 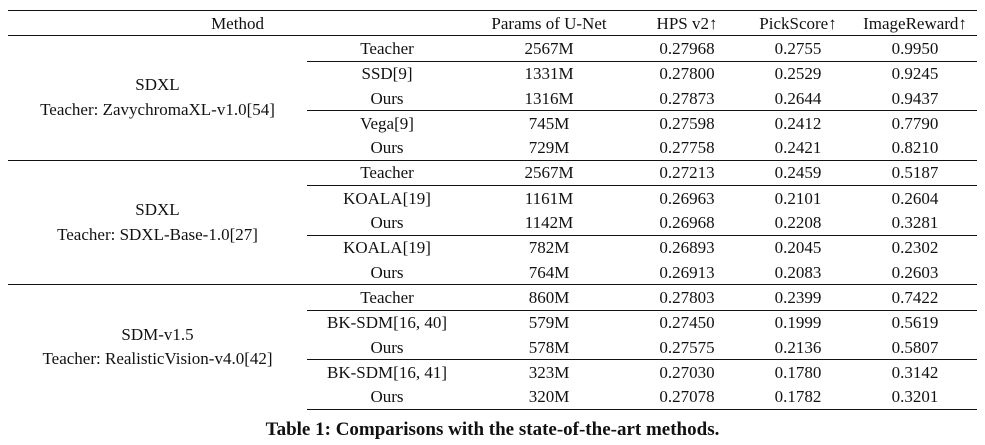 What do you see at coordinates (157, 359) in the screenshot?
I see `group-teacher: Teacher: RealisticVision-v4.0[42]` at bounding box center [157, 359].